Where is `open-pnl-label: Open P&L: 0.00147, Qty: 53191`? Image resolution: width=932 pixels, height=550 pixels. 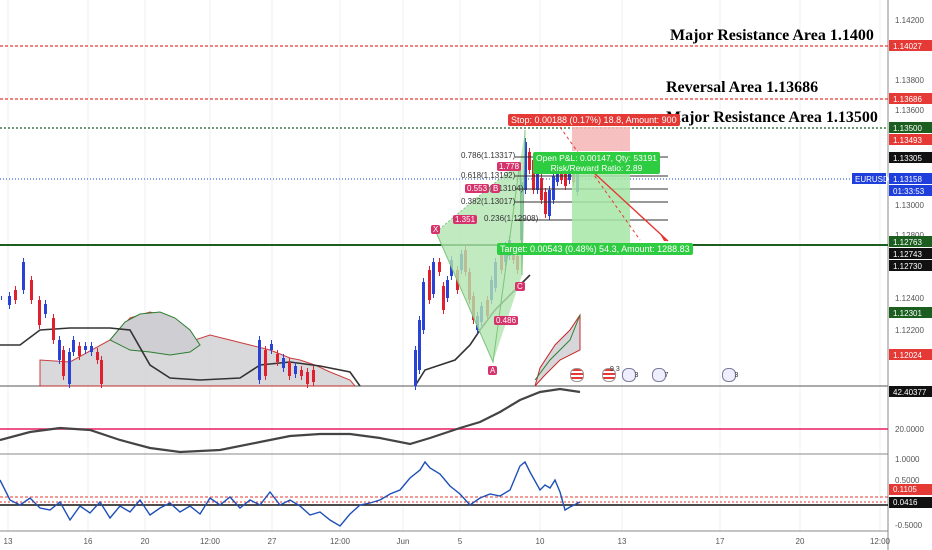 open-pnl-label: Open P&L: 0.00147, Qty: 53191 is located at coordinates (596, 158).